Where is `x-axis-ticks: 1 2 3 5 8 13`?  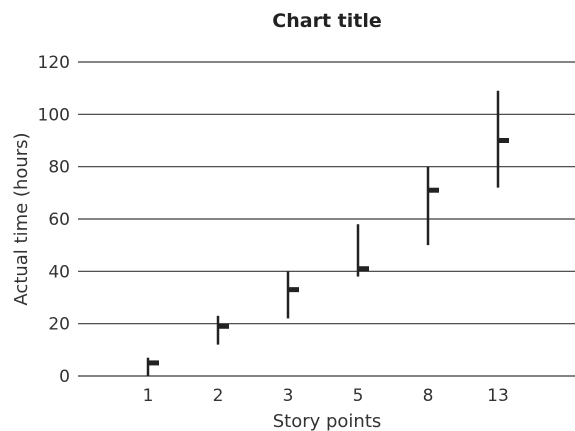 x-axis-ticks: 1 2 3 5 8 13 is located at coordinates (326, 396).